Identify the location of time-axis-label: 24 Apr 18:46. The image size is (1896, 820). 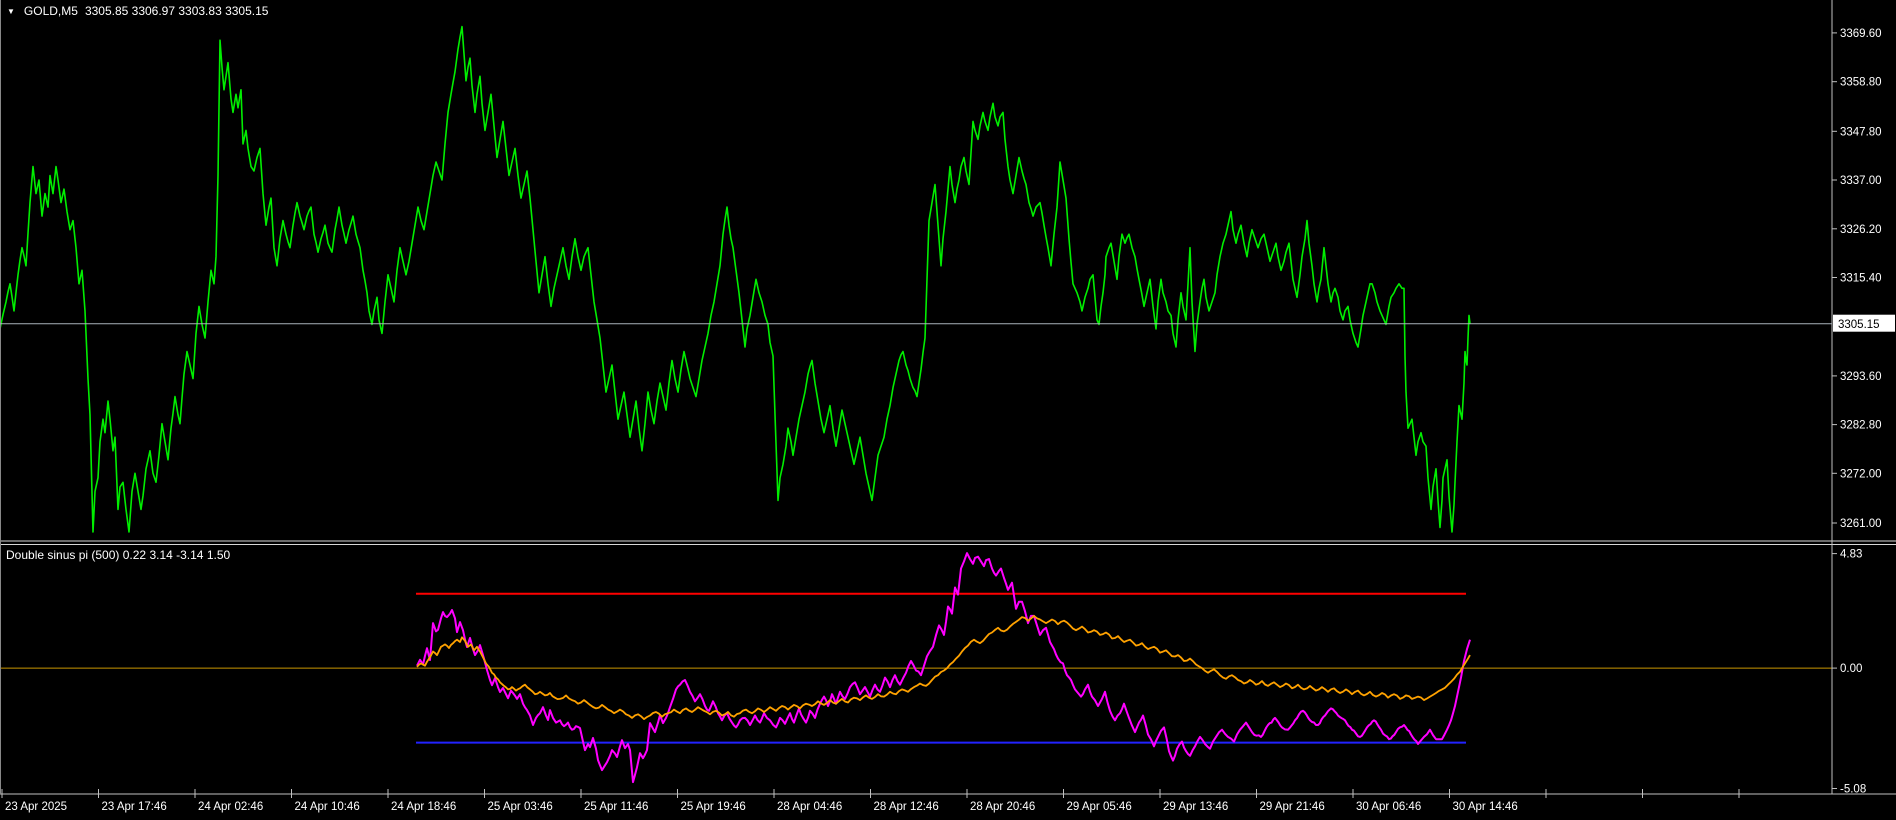
(423, 807).